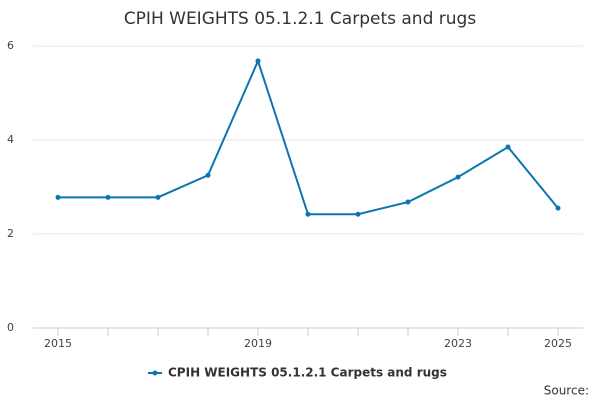  I want to click on legend-label: CPIH WEIGHTS 05.1.2.1 Carpets and rugs, so click(307, 373).